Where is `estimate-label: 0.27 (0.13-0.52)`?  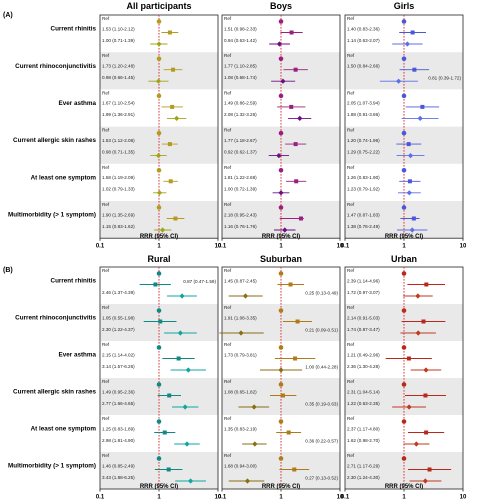 estimate-label: 0.27 (0.13-0.52) is located at coordinates (321, 478).